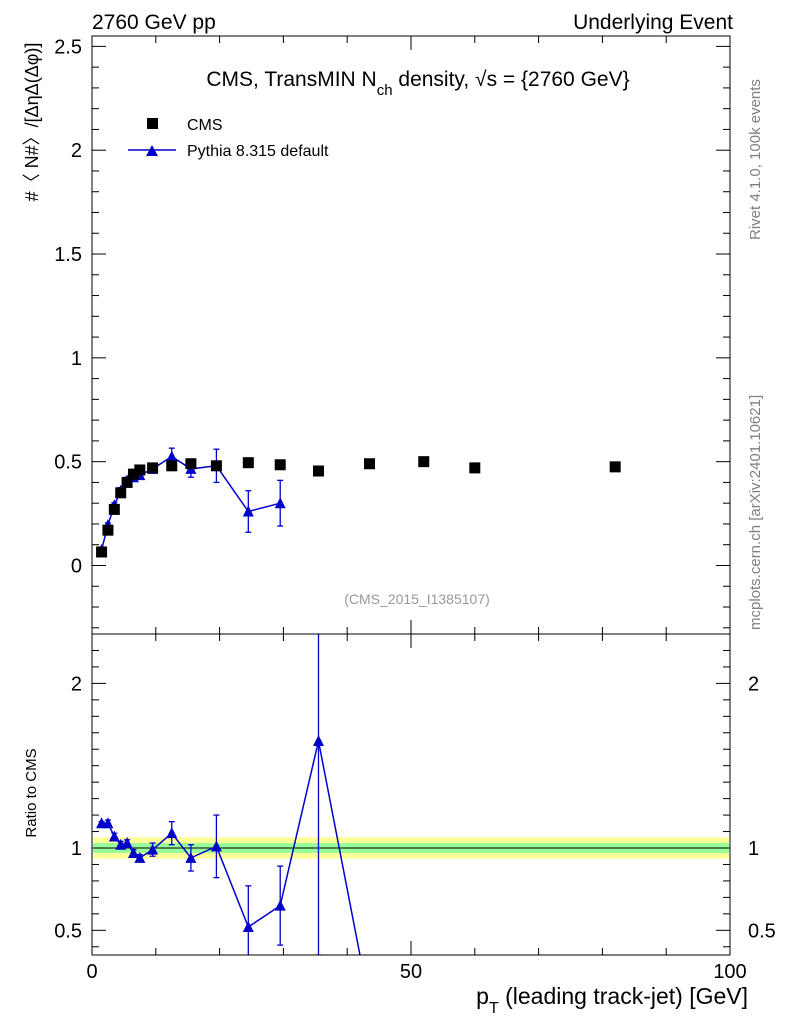 This screenshot has height=1024, width=786. What do you see at coordinates (228, 794) in the screenshot?
I see `ratio-series-group` at bounding box center [228, 794].